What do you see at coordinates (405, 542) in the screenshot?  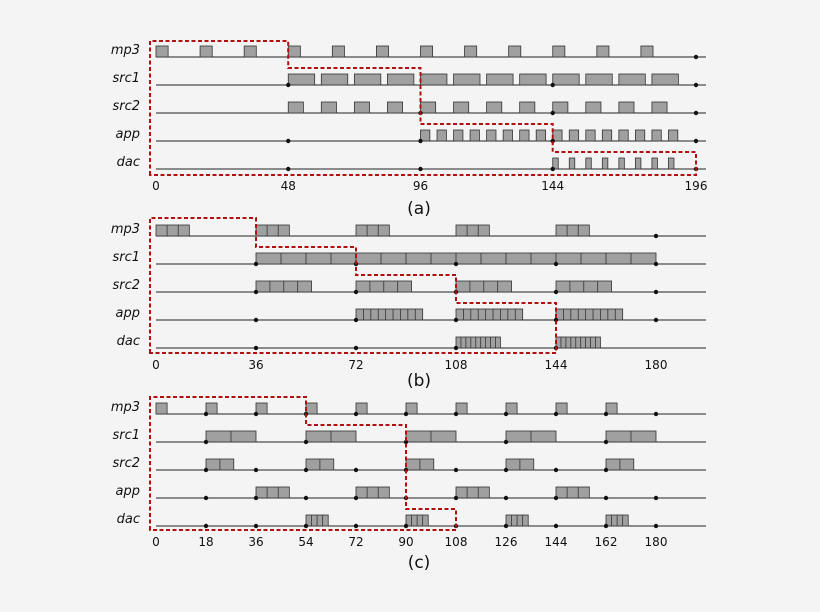 I see `tick-label: 90` at bounding box center [405, 542].